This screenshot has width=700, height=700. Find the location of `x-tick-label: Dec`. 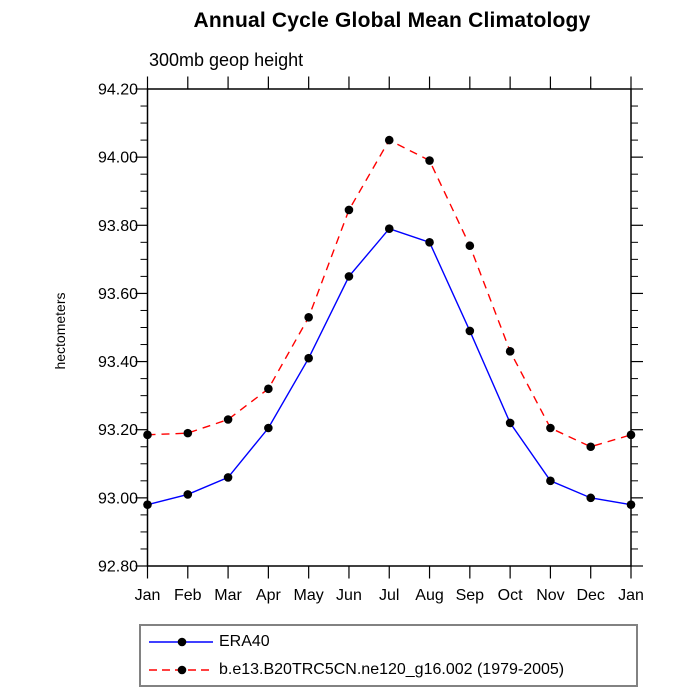

x-tick-label: Dec is located at coordinates (590, 595).